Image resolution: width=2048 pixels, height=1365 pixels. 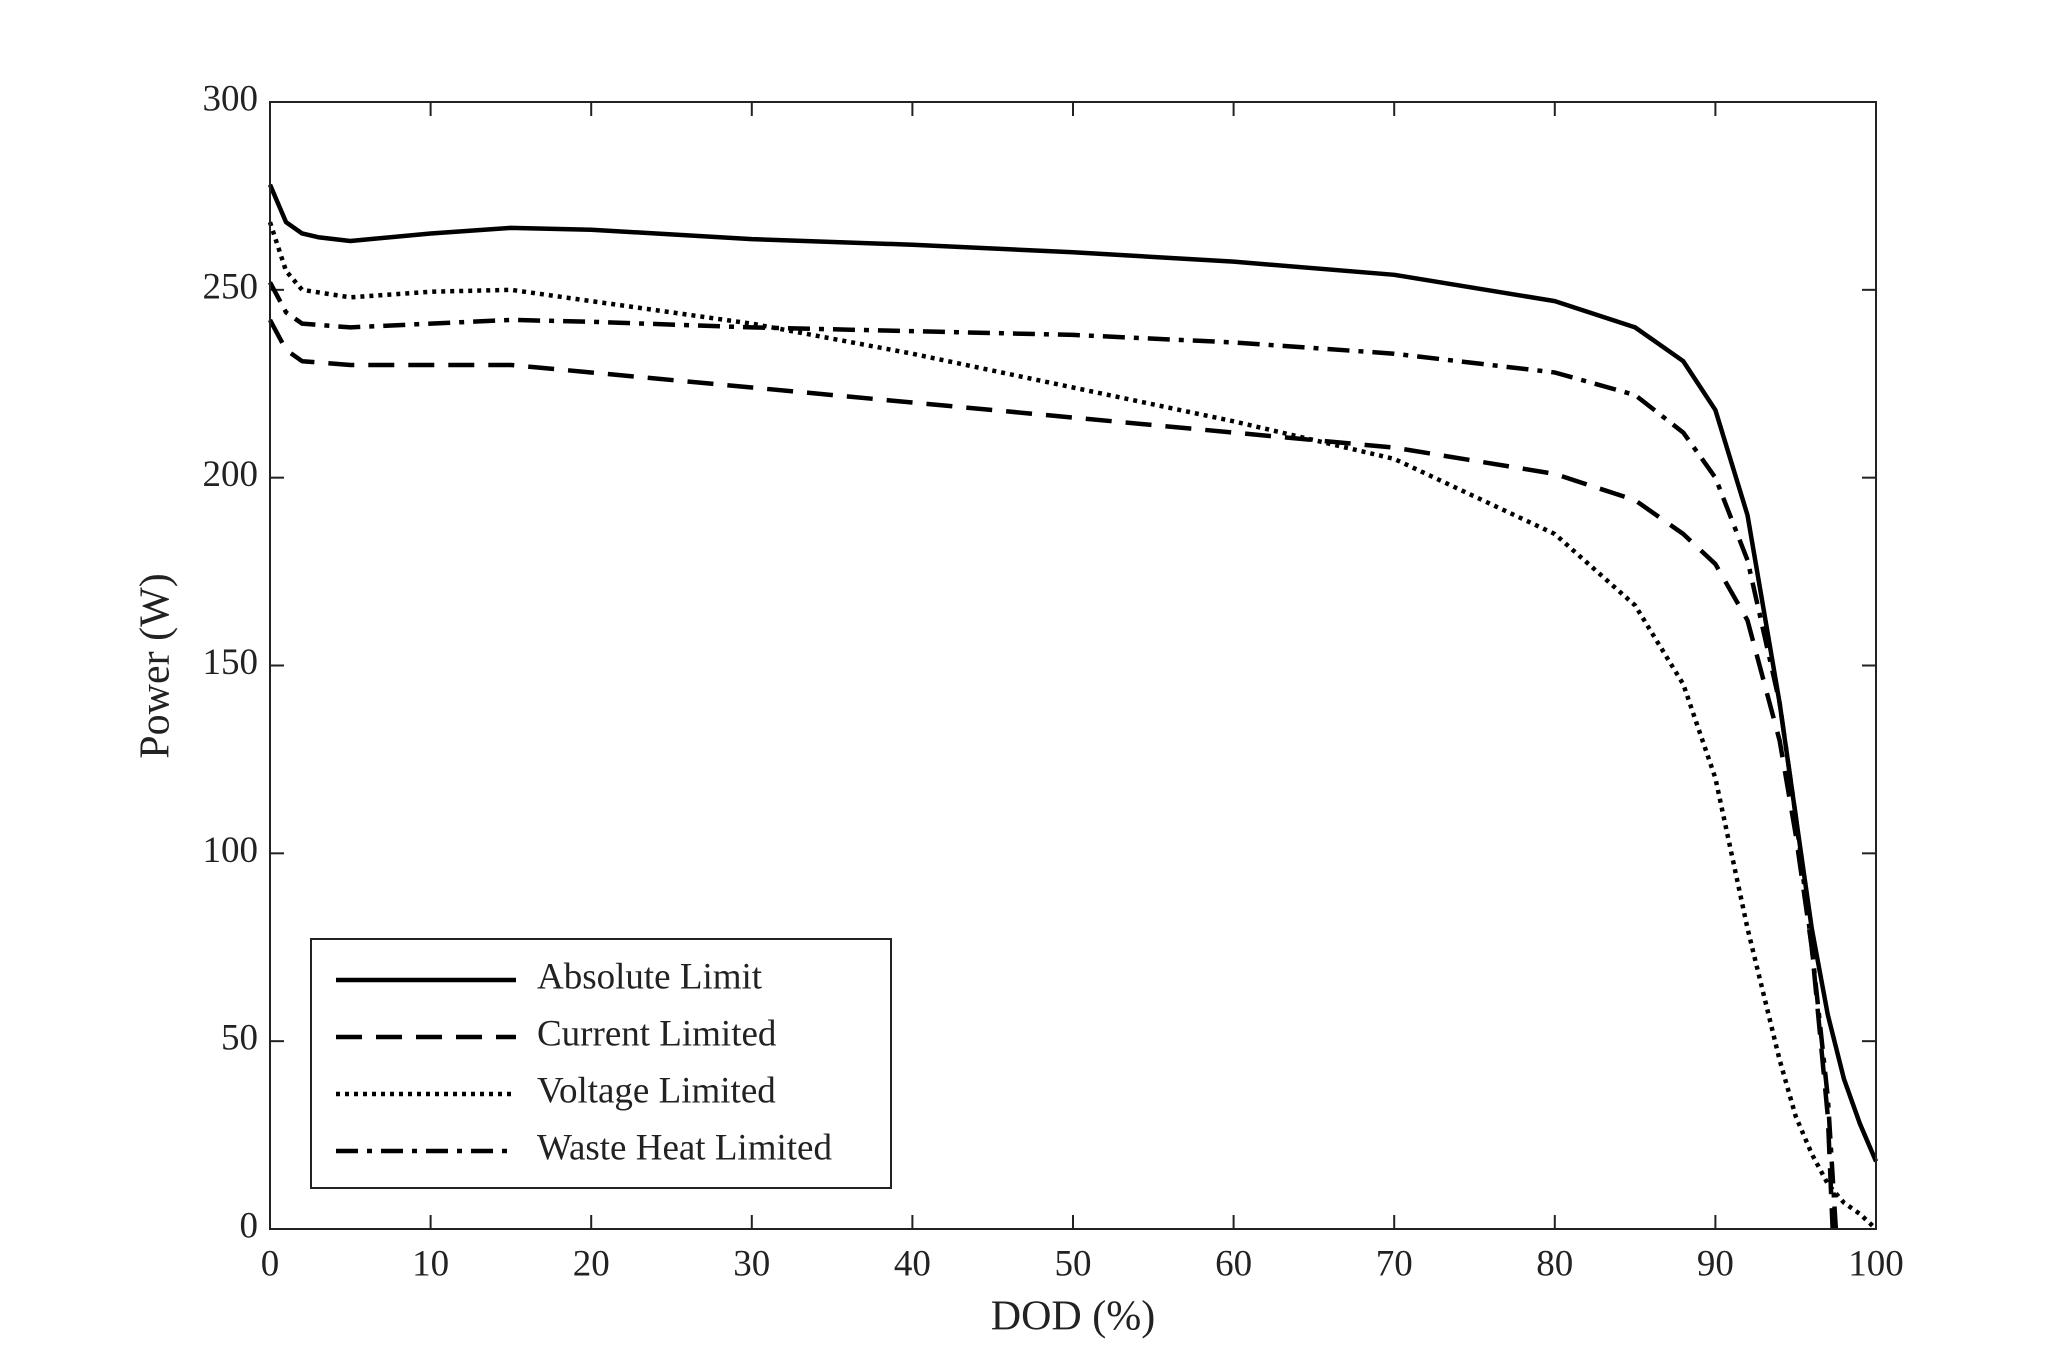 I want to click on y-tick-label: 0, so click(x=249, y=1225).